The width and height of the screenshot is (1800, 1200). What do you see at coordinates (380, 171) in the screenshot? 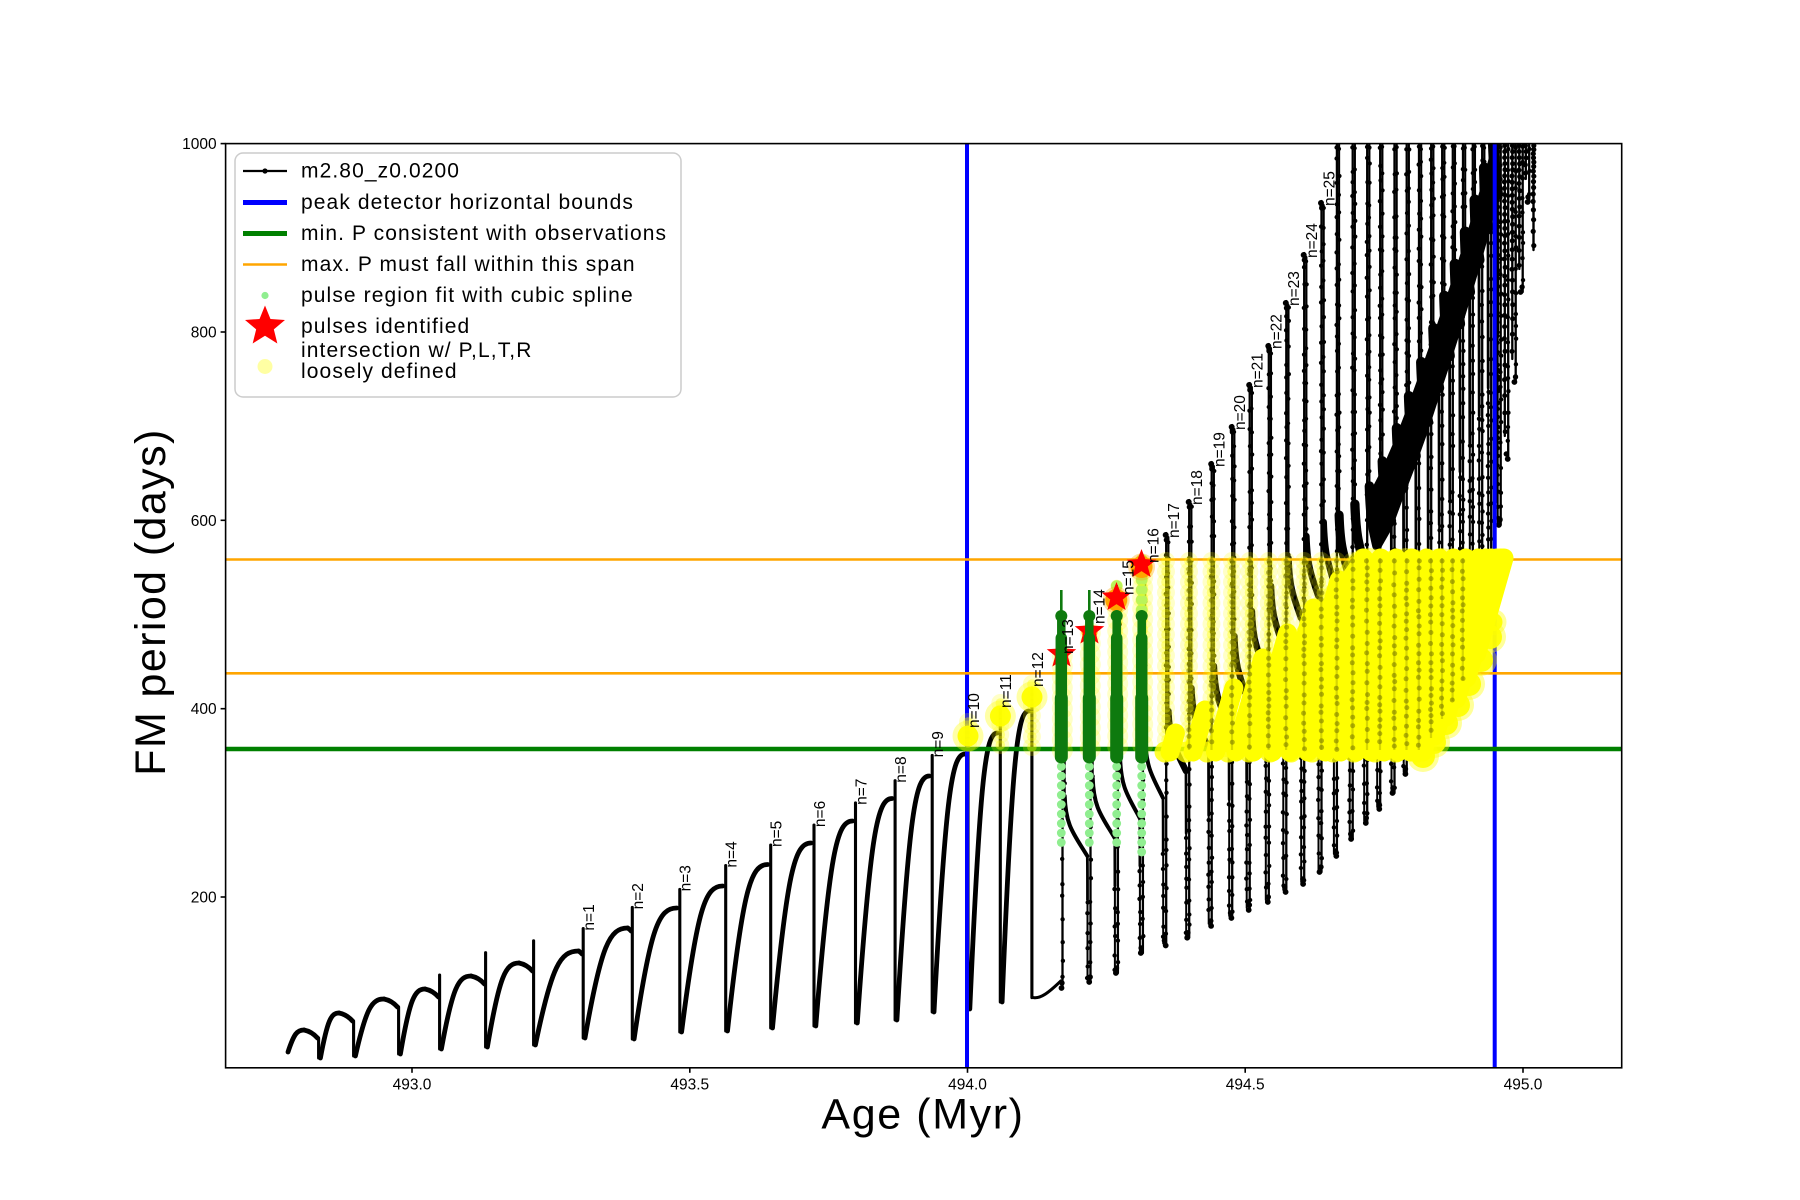
I see `svg-text: m2.80_z0.0200` at bounding box center [380, 171].